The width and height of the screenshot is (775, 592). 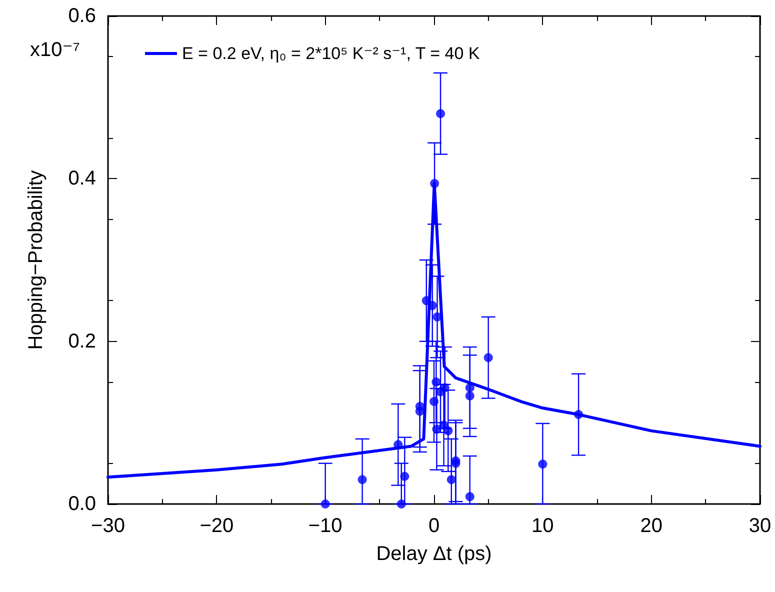 I want to click on x-tick-label: −20, so click(x=217, y=526).